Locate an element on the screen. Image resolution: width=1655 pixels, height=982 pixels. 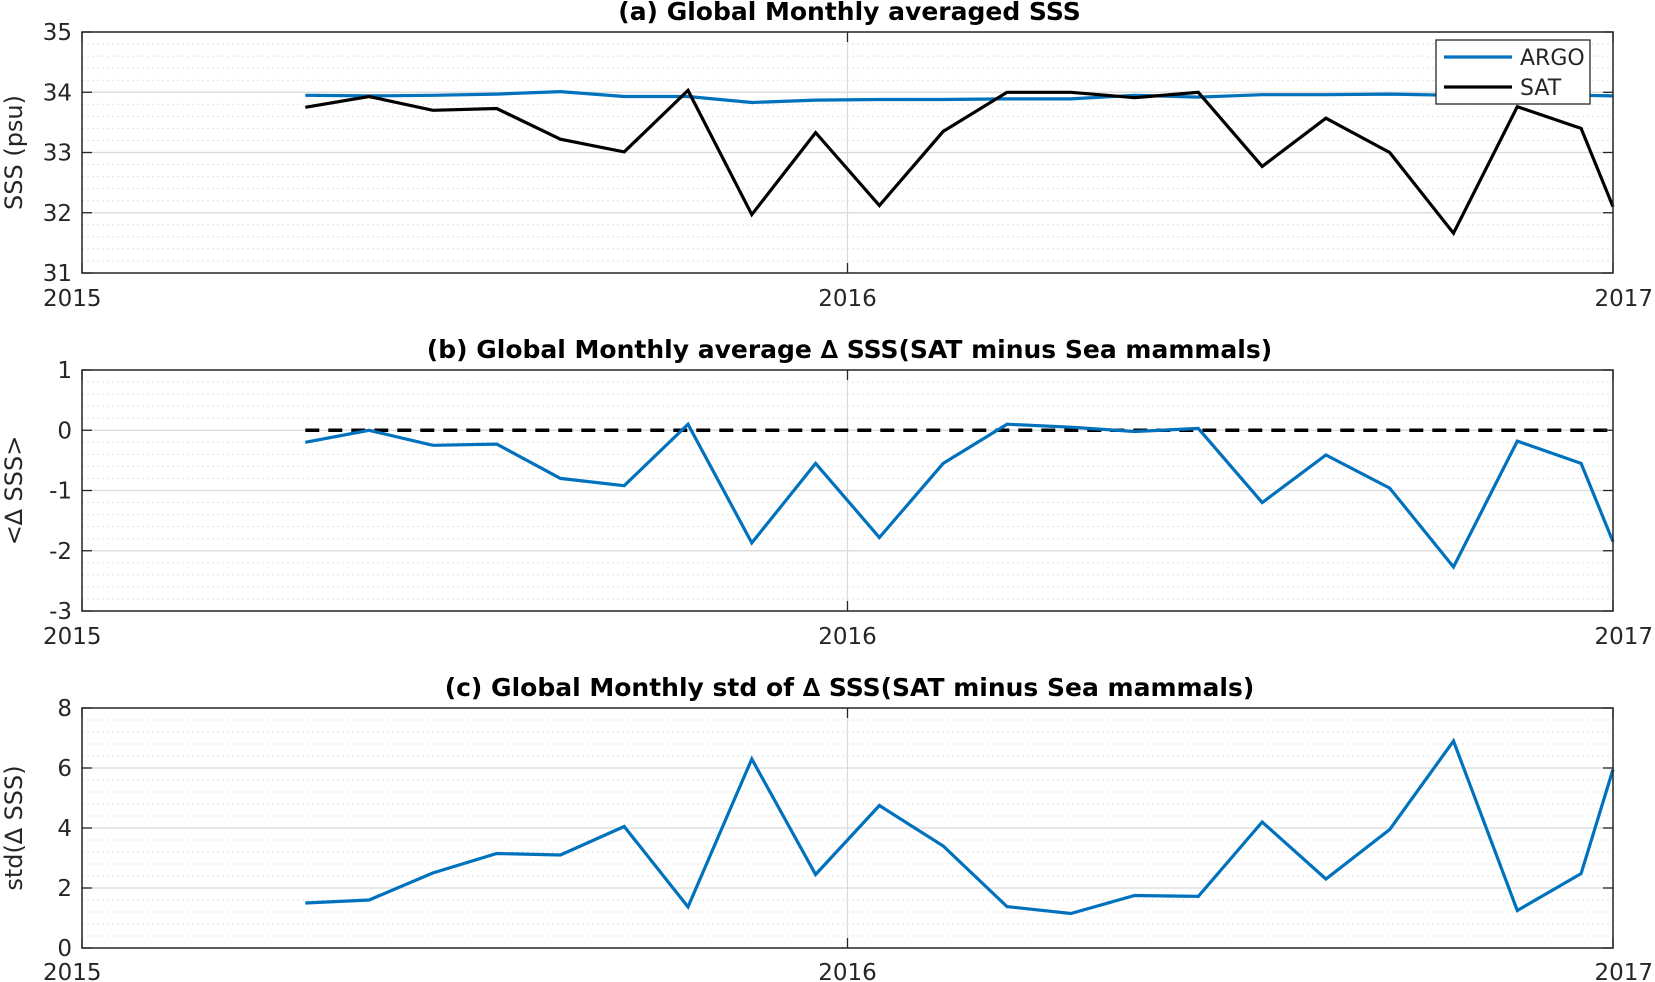
legend-box is located at coordinates (1513, 72).